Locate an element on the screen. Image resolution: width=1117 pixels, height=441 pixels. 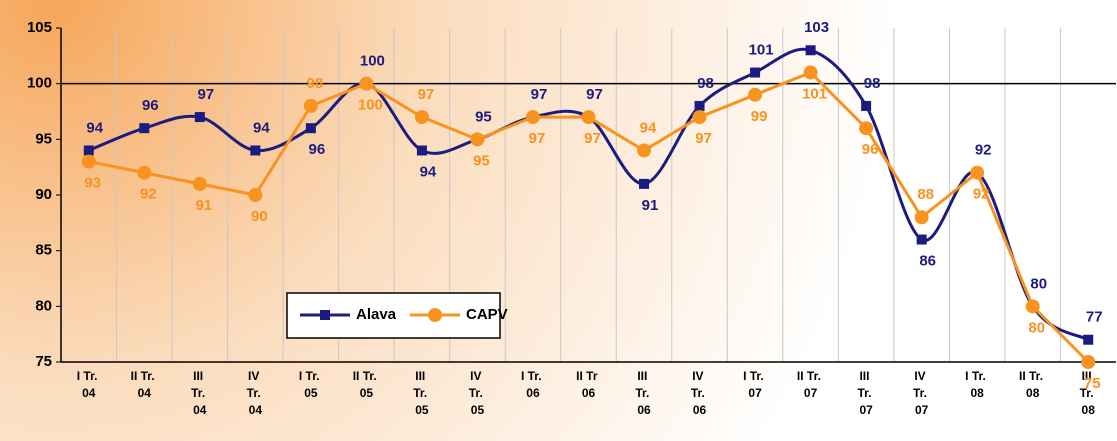
x-tick-label: II Tr. 05 is located at coordinates (366, 384).